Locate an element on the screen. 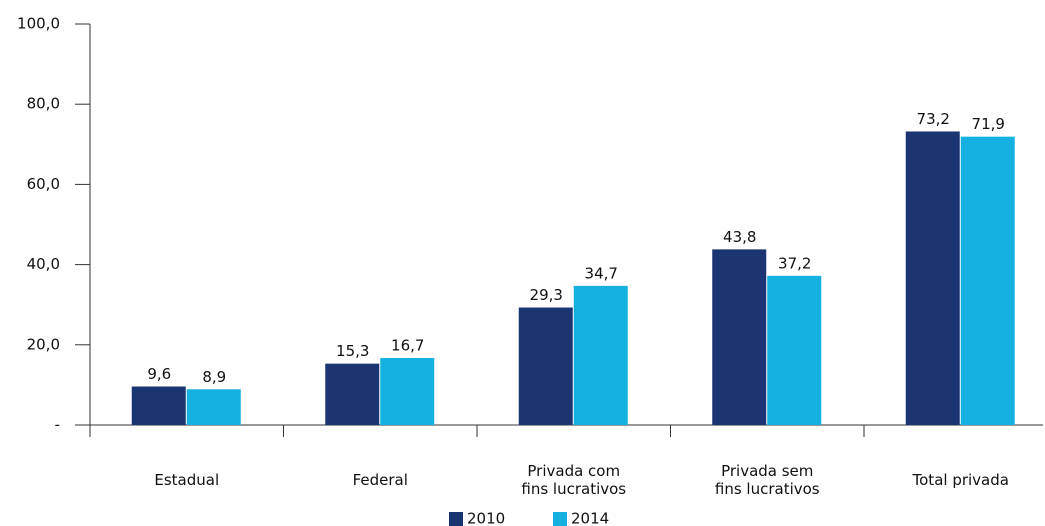 Image resolution: width=1045 pixels, height=526 pixels. x-tick-label: Privada sem fins lucrativos is located at coordinates (767, 480).